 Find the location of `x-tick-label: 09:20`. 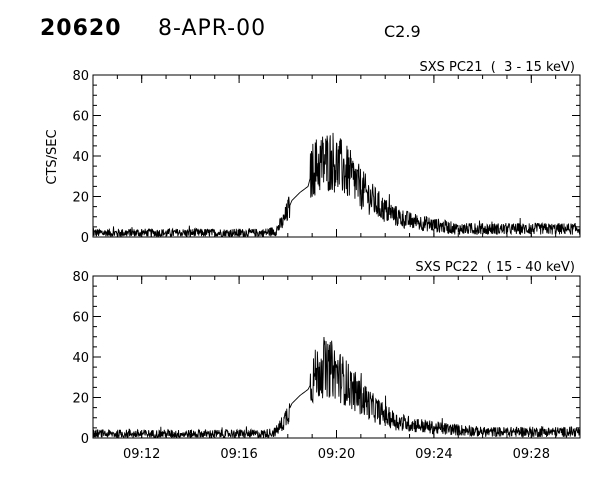

x-tick-label: 09:20 is located at coordinates (336, 454).